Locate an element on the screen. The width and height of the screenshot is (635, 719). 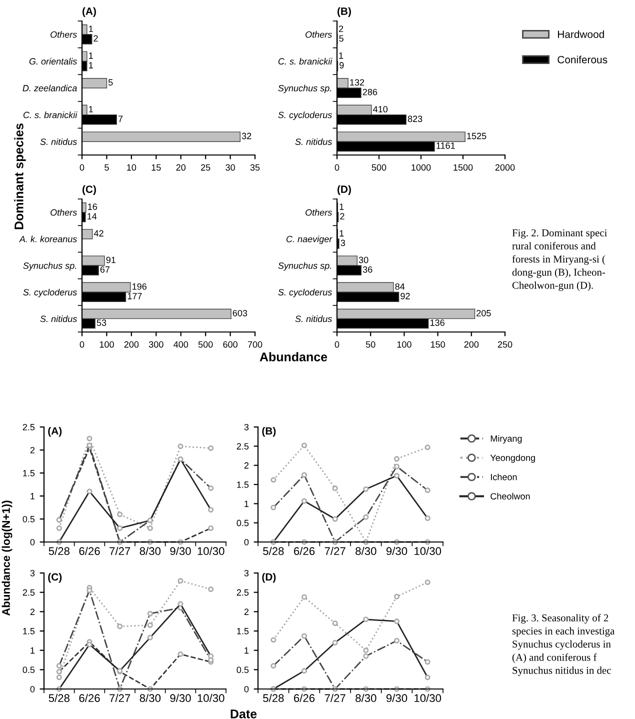
data-label: 42 is located at coordinates (99, 233).